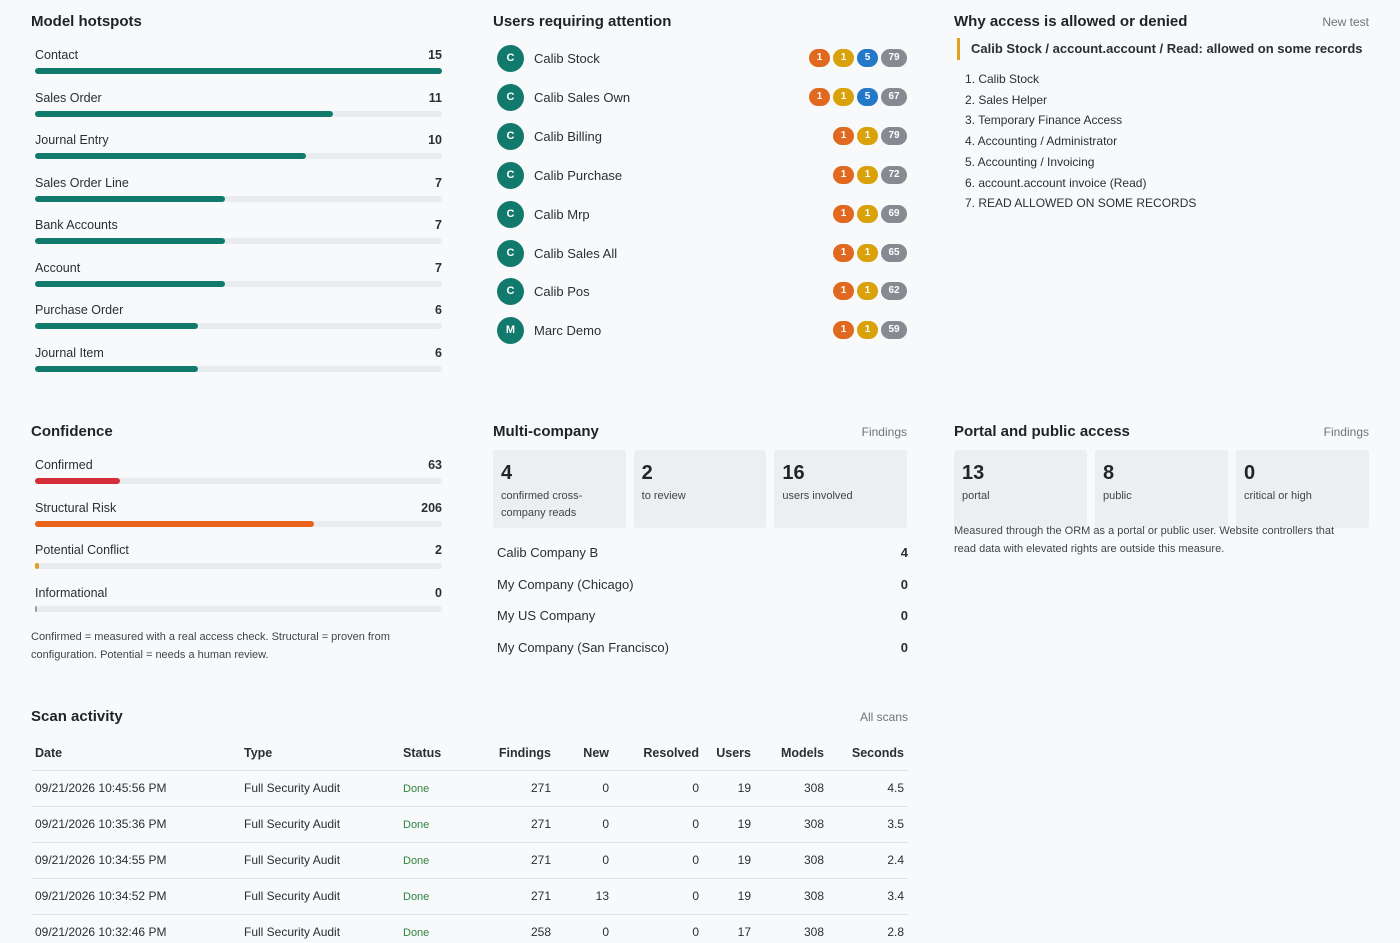  What do you see at coordinates (584, 753) in the screenshot?
I see `column-header: New` at bounding box center [584, 753].